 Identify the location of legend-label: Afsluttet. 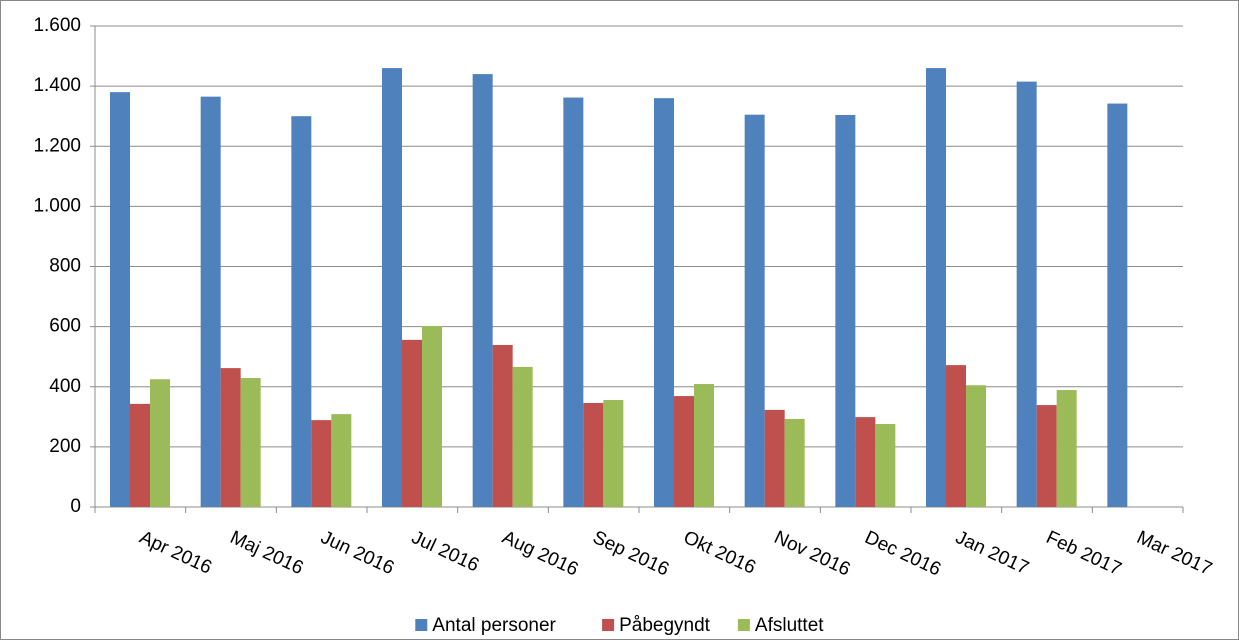
(789, 625).